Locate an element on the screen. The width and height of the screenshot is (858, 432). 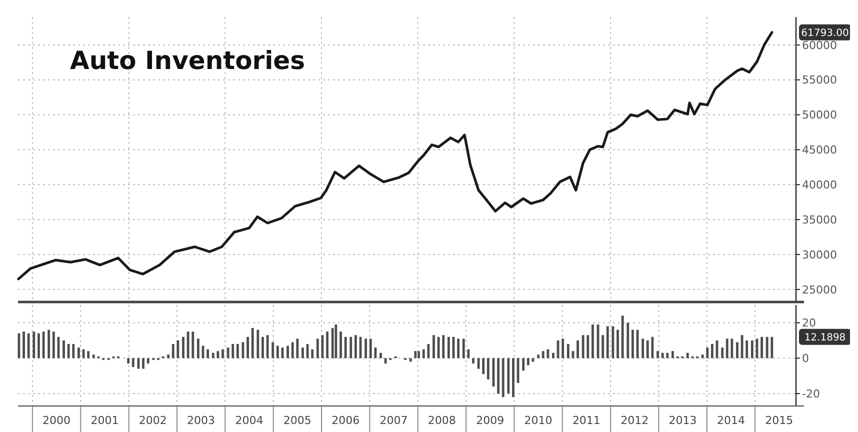
y-tick-label: 35000 is located at coordinates (819, 219).